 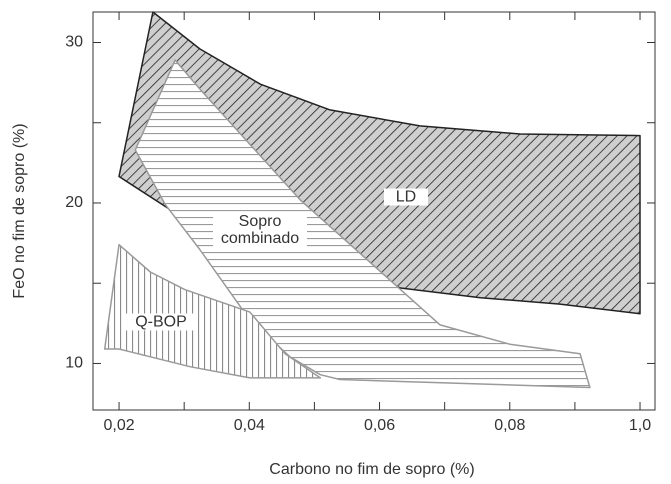 What do you see at coordinates (371, 469) in the screenshot?
I see `x-axis-label: Carbono no fim de sopro (%)` at bounding box center [371, 469].